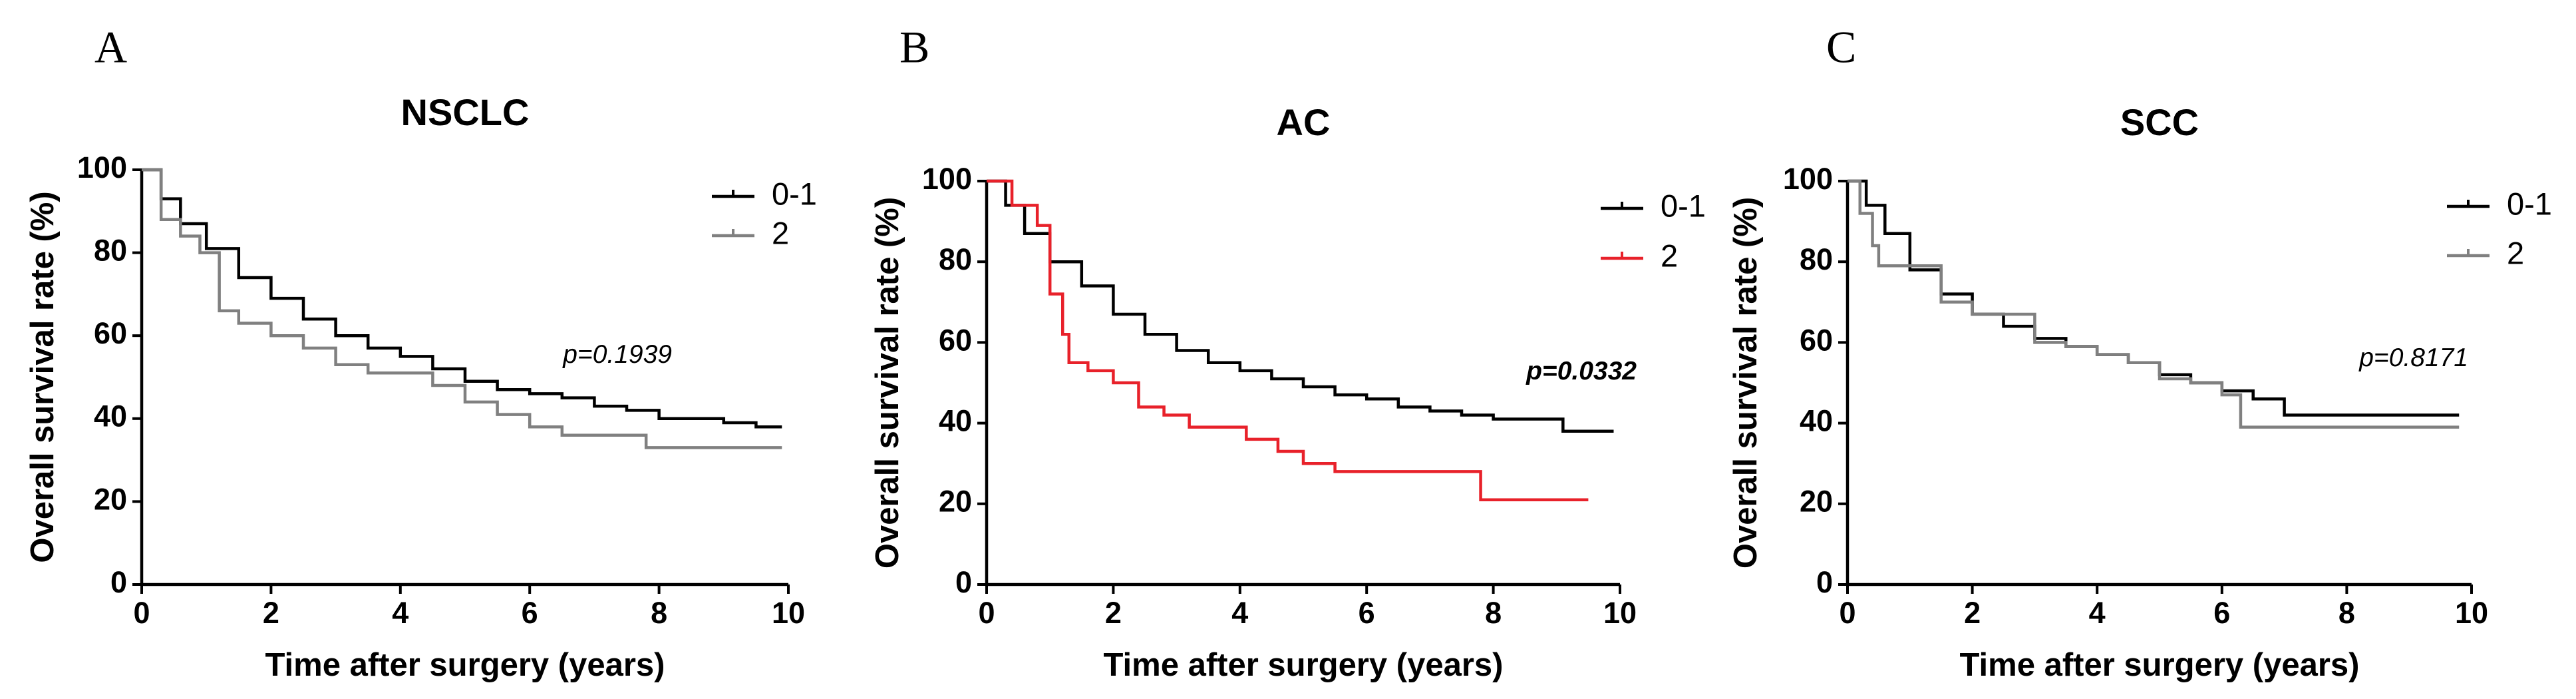 The height and width of the screenshot is (699, 2576). I want to click on panel-letter: B, so click(914, 47).